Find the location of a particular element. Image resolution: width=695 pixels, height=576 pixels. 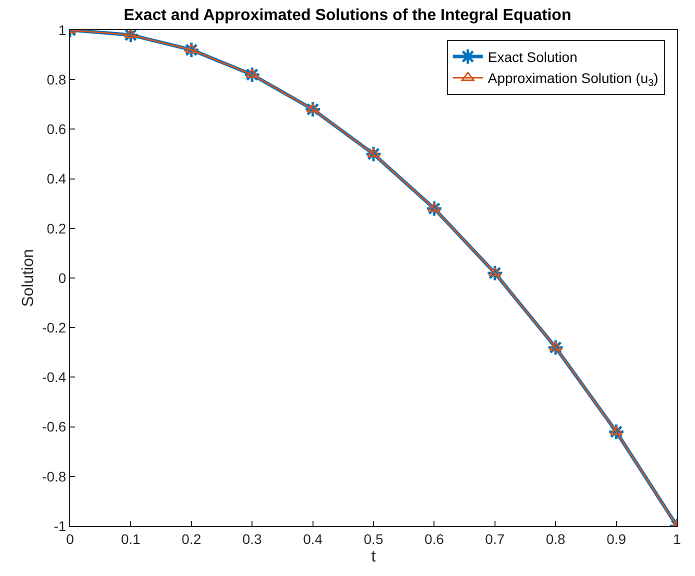

y-tick-label: -1 is located at coordinates (60, 526).